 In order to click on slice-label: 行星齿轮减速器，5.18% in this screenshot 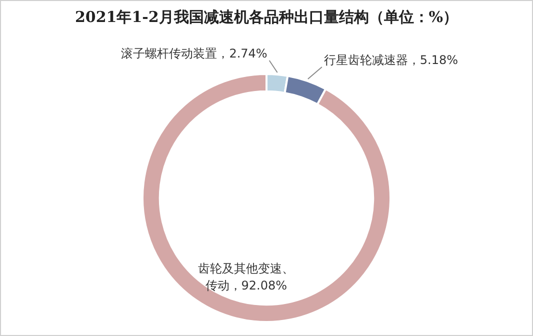, I will do `click(391, 60)`.